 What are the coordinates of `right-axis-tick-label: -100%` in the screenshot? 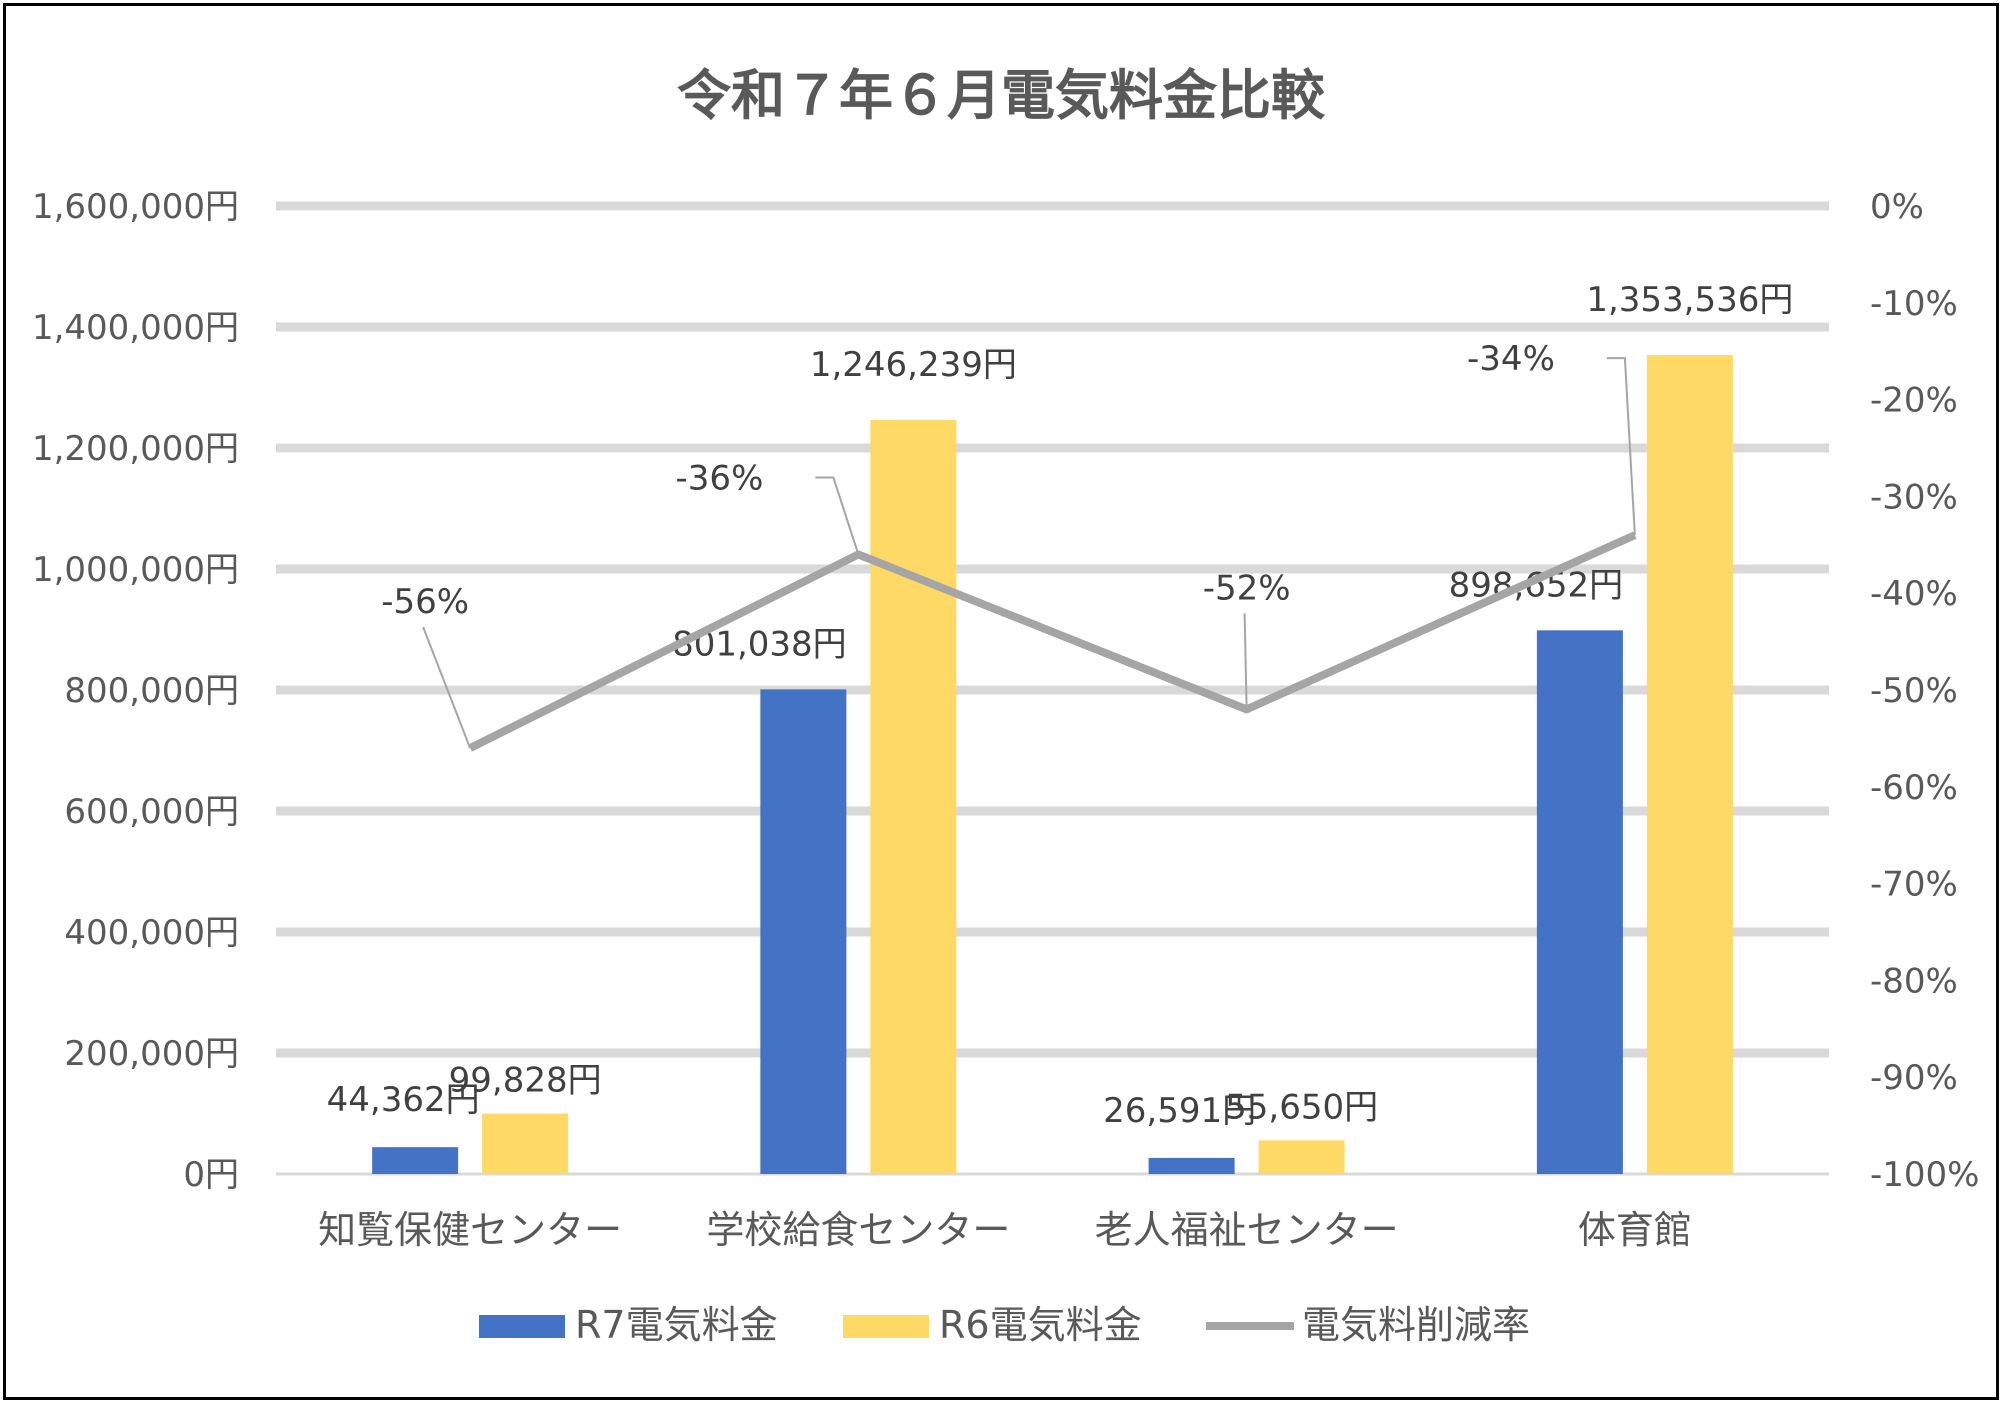 It's located at (1924, 1175).